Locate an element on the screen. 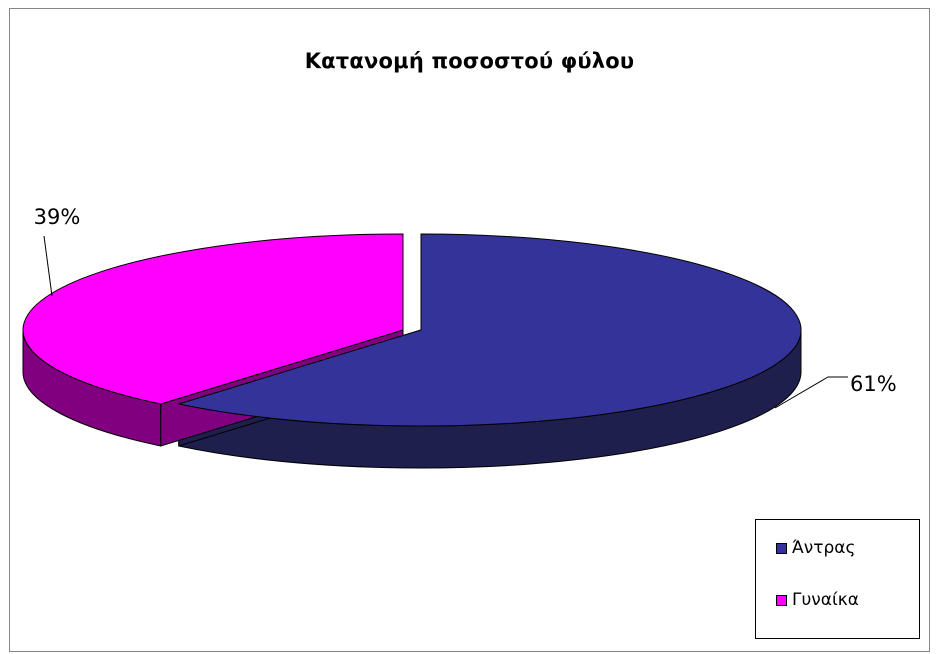  legend-item-male: Άντρας is located at coordinates (815, 548).